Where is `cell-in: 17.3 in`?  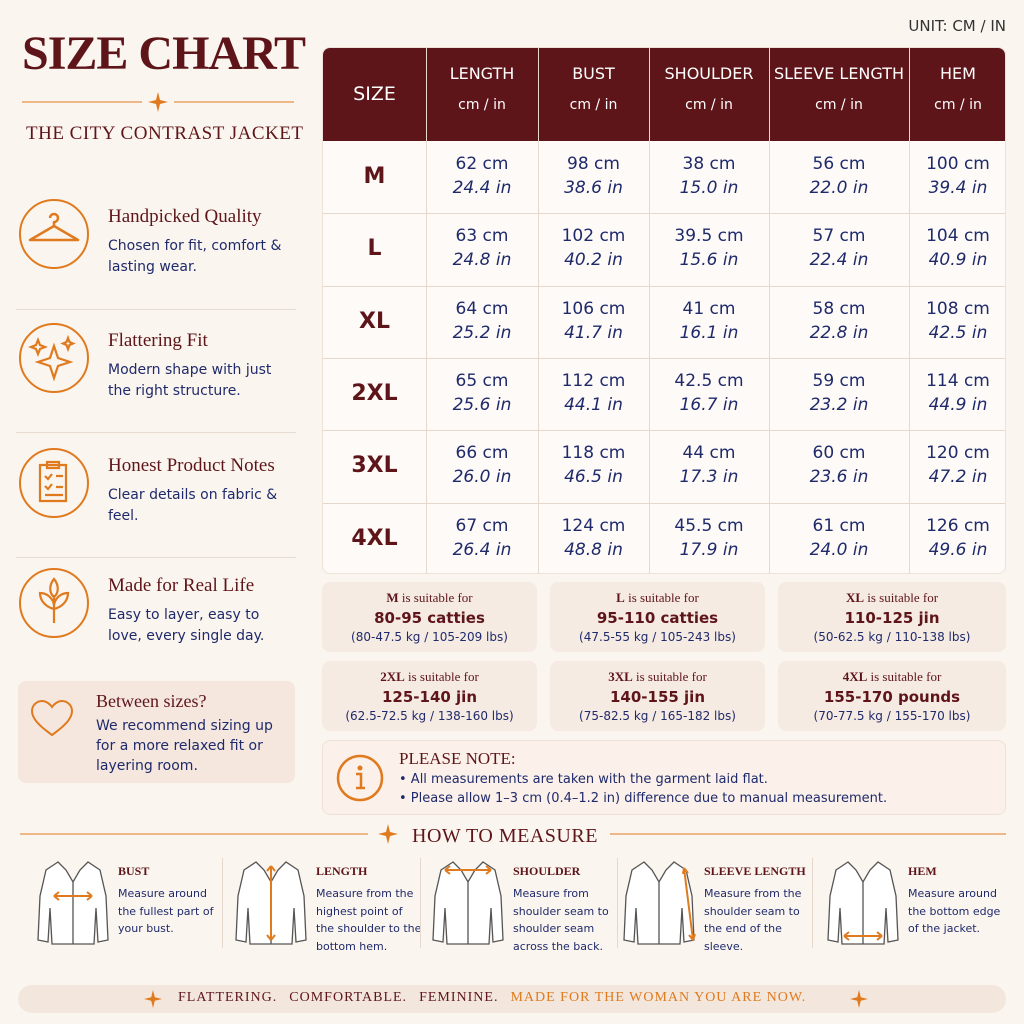
cell-in: 17.3 in is located at coordinates (709, 477).